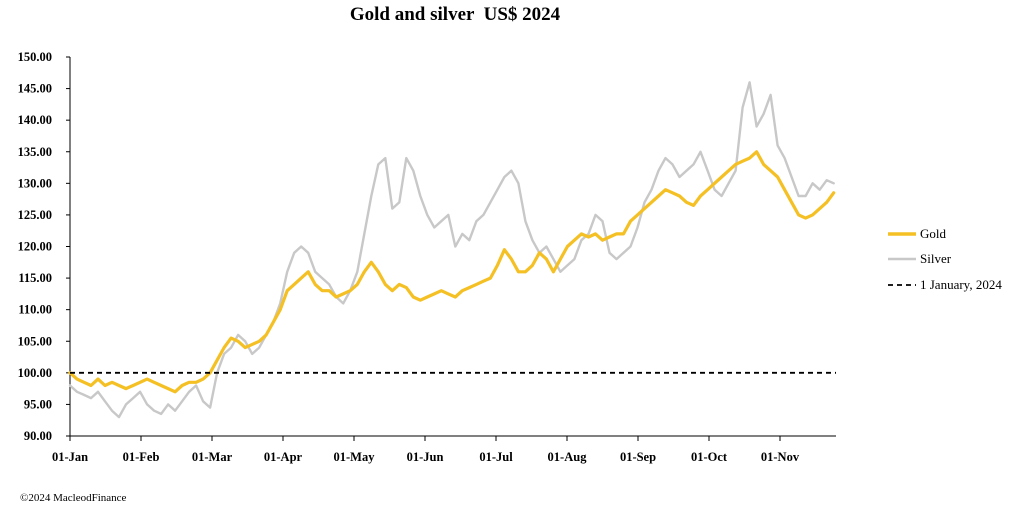 The height and width of the screenshot is (515, 1024). I want to click on y-tick-label: 105.00, so click(35, 341).